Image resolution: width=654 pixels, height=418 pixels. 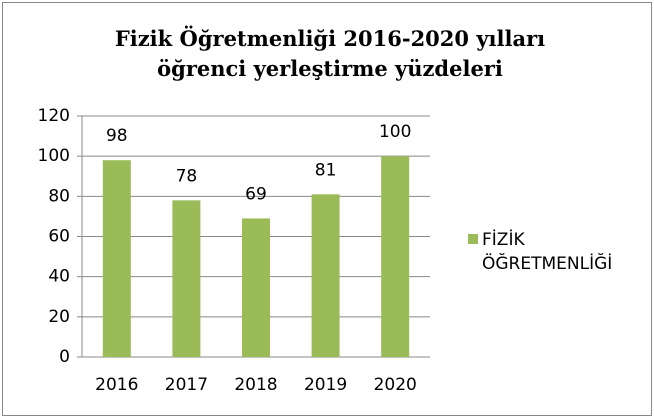 I want to click on x-tick-label: 2016, so click(x=116, y=385).